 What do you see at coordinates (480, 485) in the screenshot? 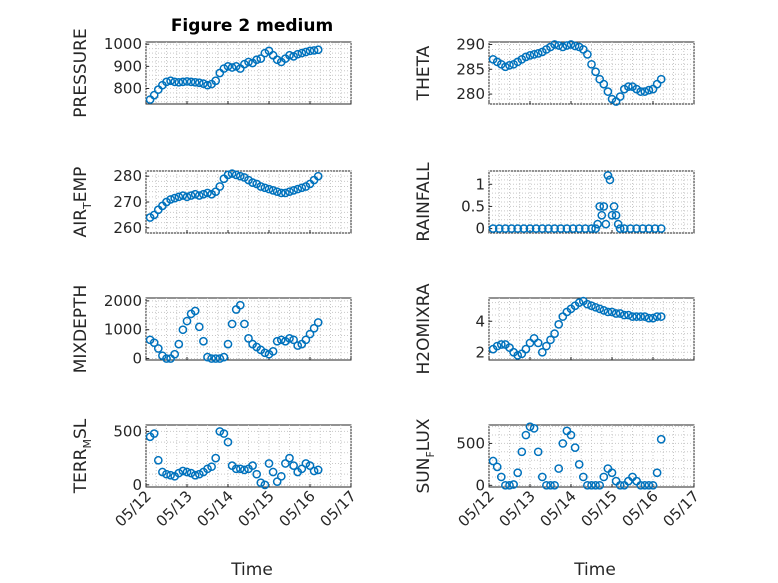
I see `panel-8-ytick-label: 0` at bounding box center [480, 485].